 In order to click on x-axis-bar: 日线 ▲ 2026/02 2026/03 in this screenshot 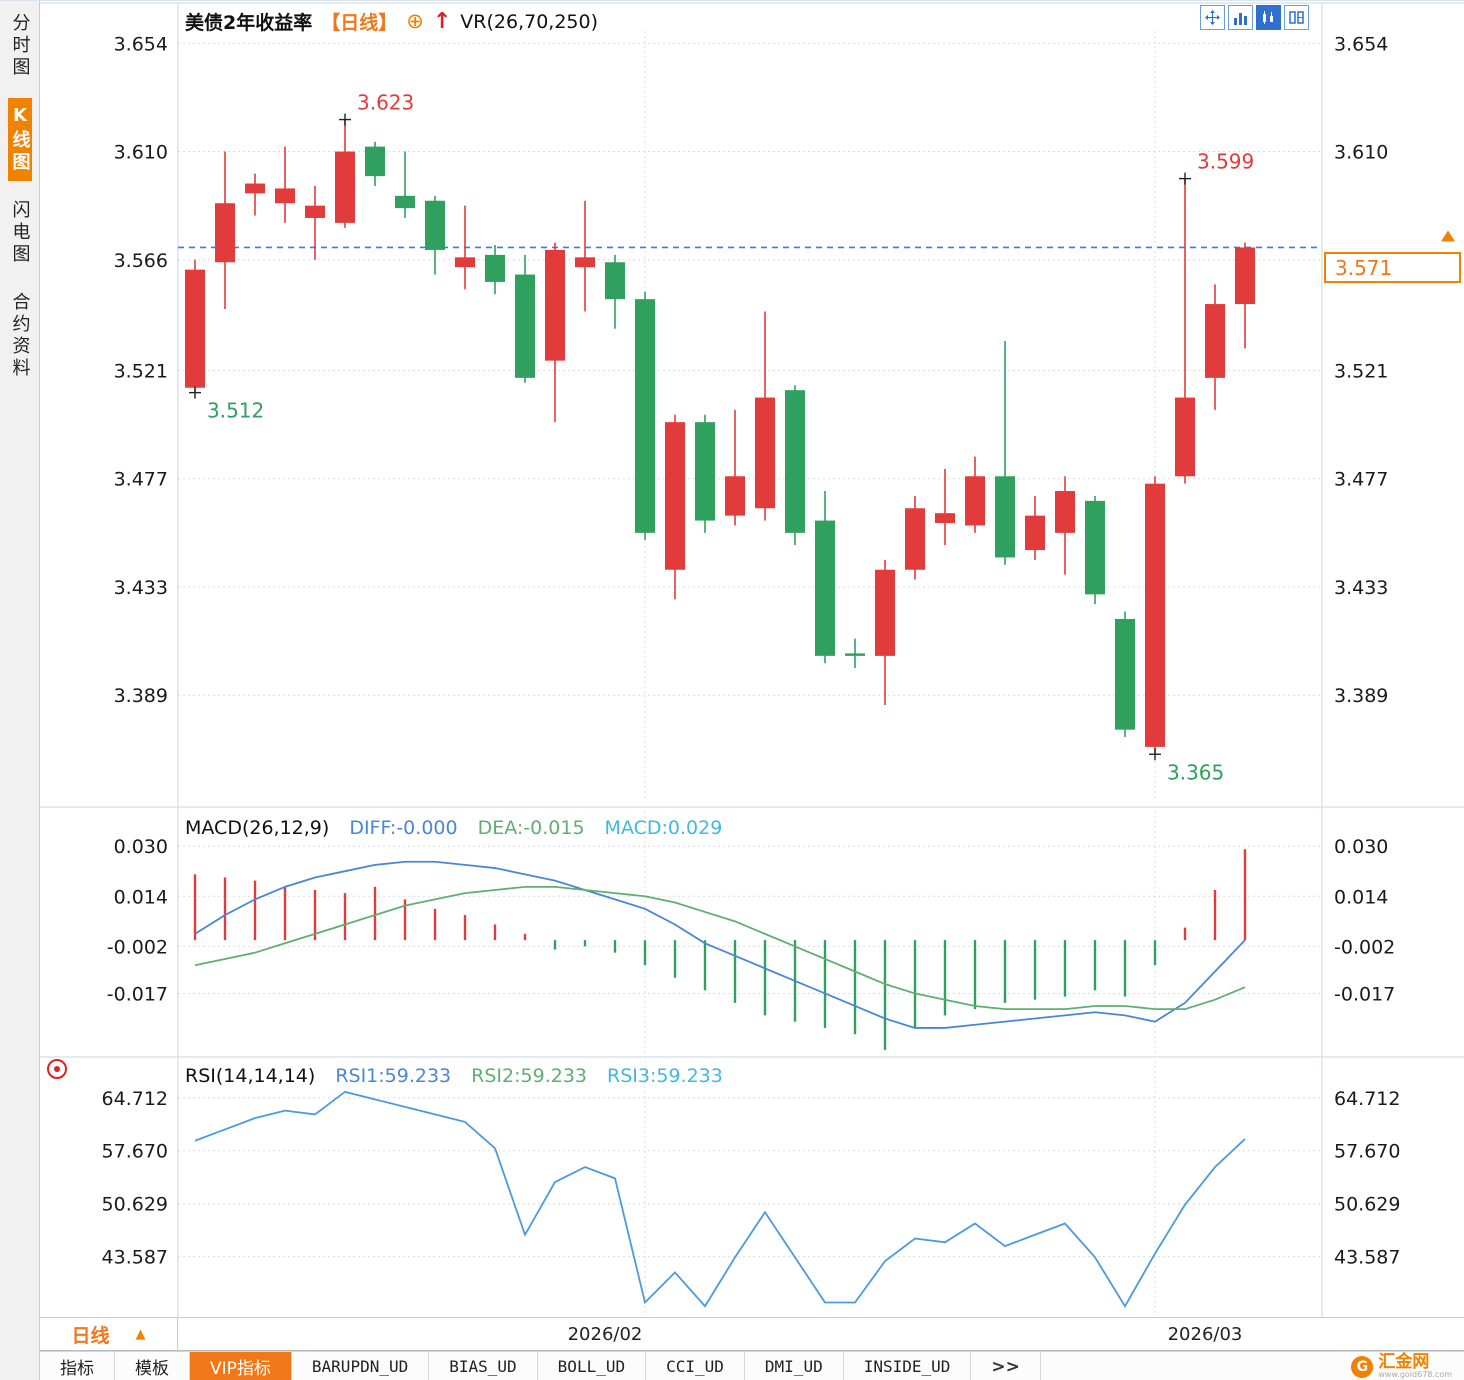, I will do `click(752, 1334)`.